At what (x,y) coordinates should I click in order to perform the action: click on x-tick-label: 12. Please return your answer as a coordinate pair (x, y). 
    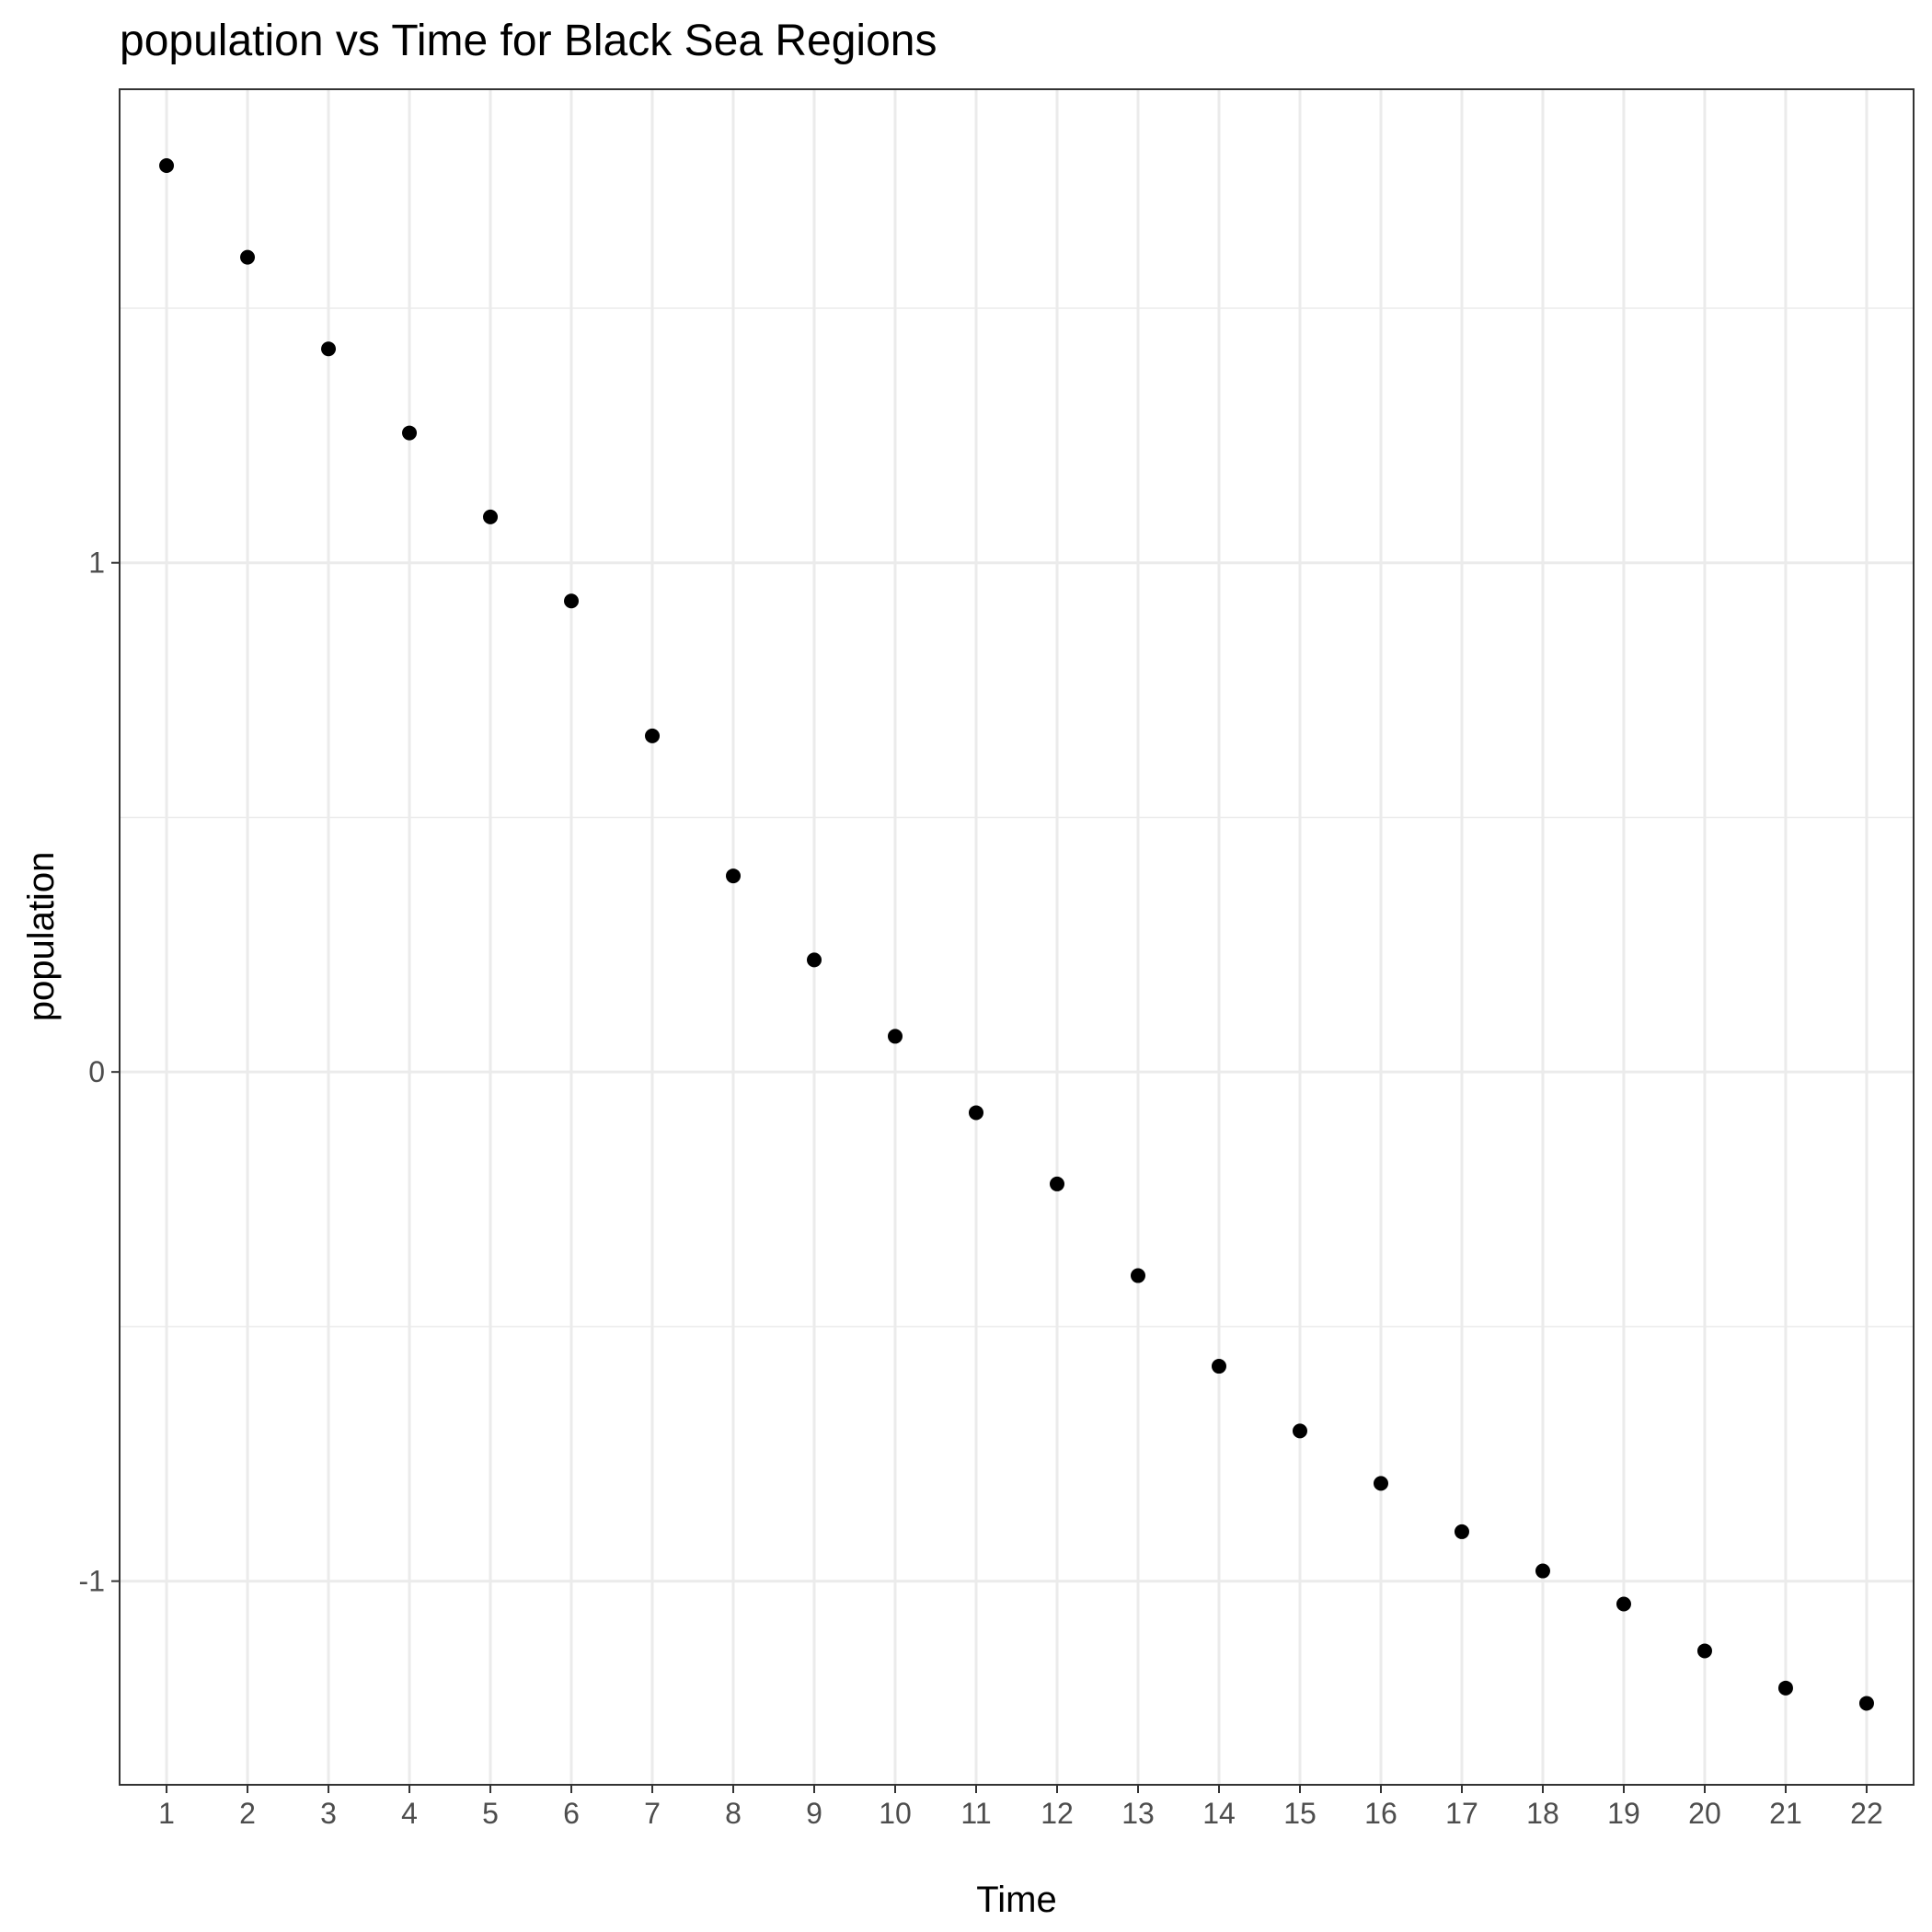
    Looking at the image, I should click on (1057, 1813).